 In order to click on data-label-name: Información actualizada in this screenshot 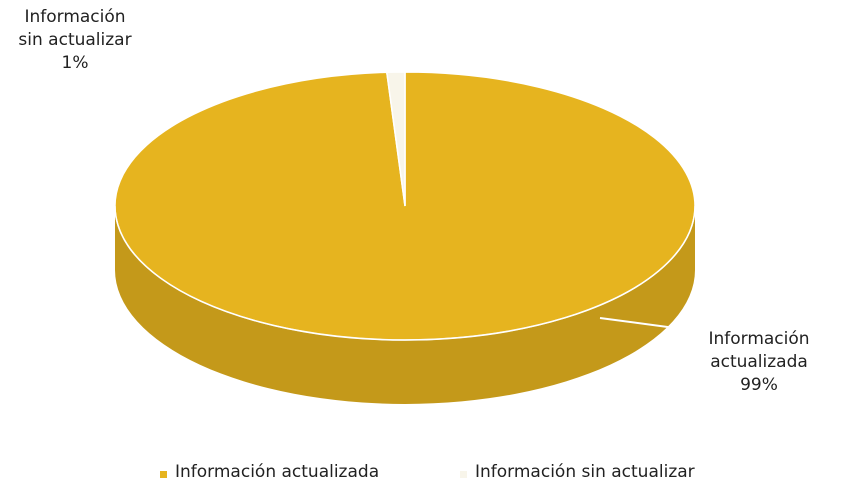, I will do `click(759, 350)`.